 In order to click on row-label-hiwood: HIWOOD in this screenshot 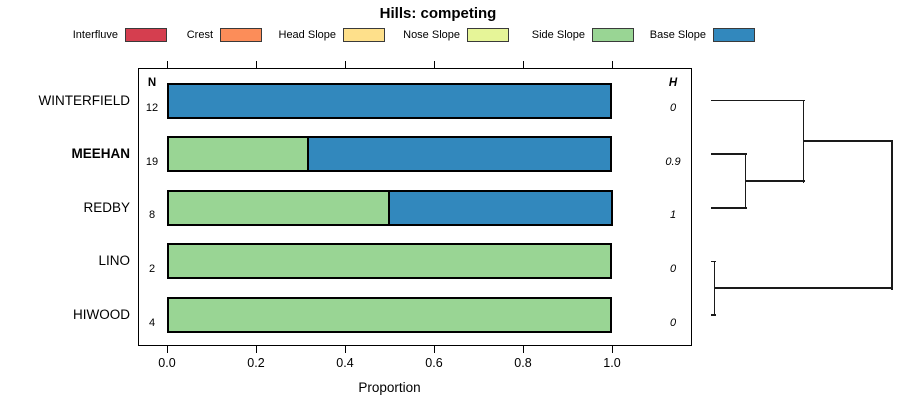, I will do `click(101, 314)`.